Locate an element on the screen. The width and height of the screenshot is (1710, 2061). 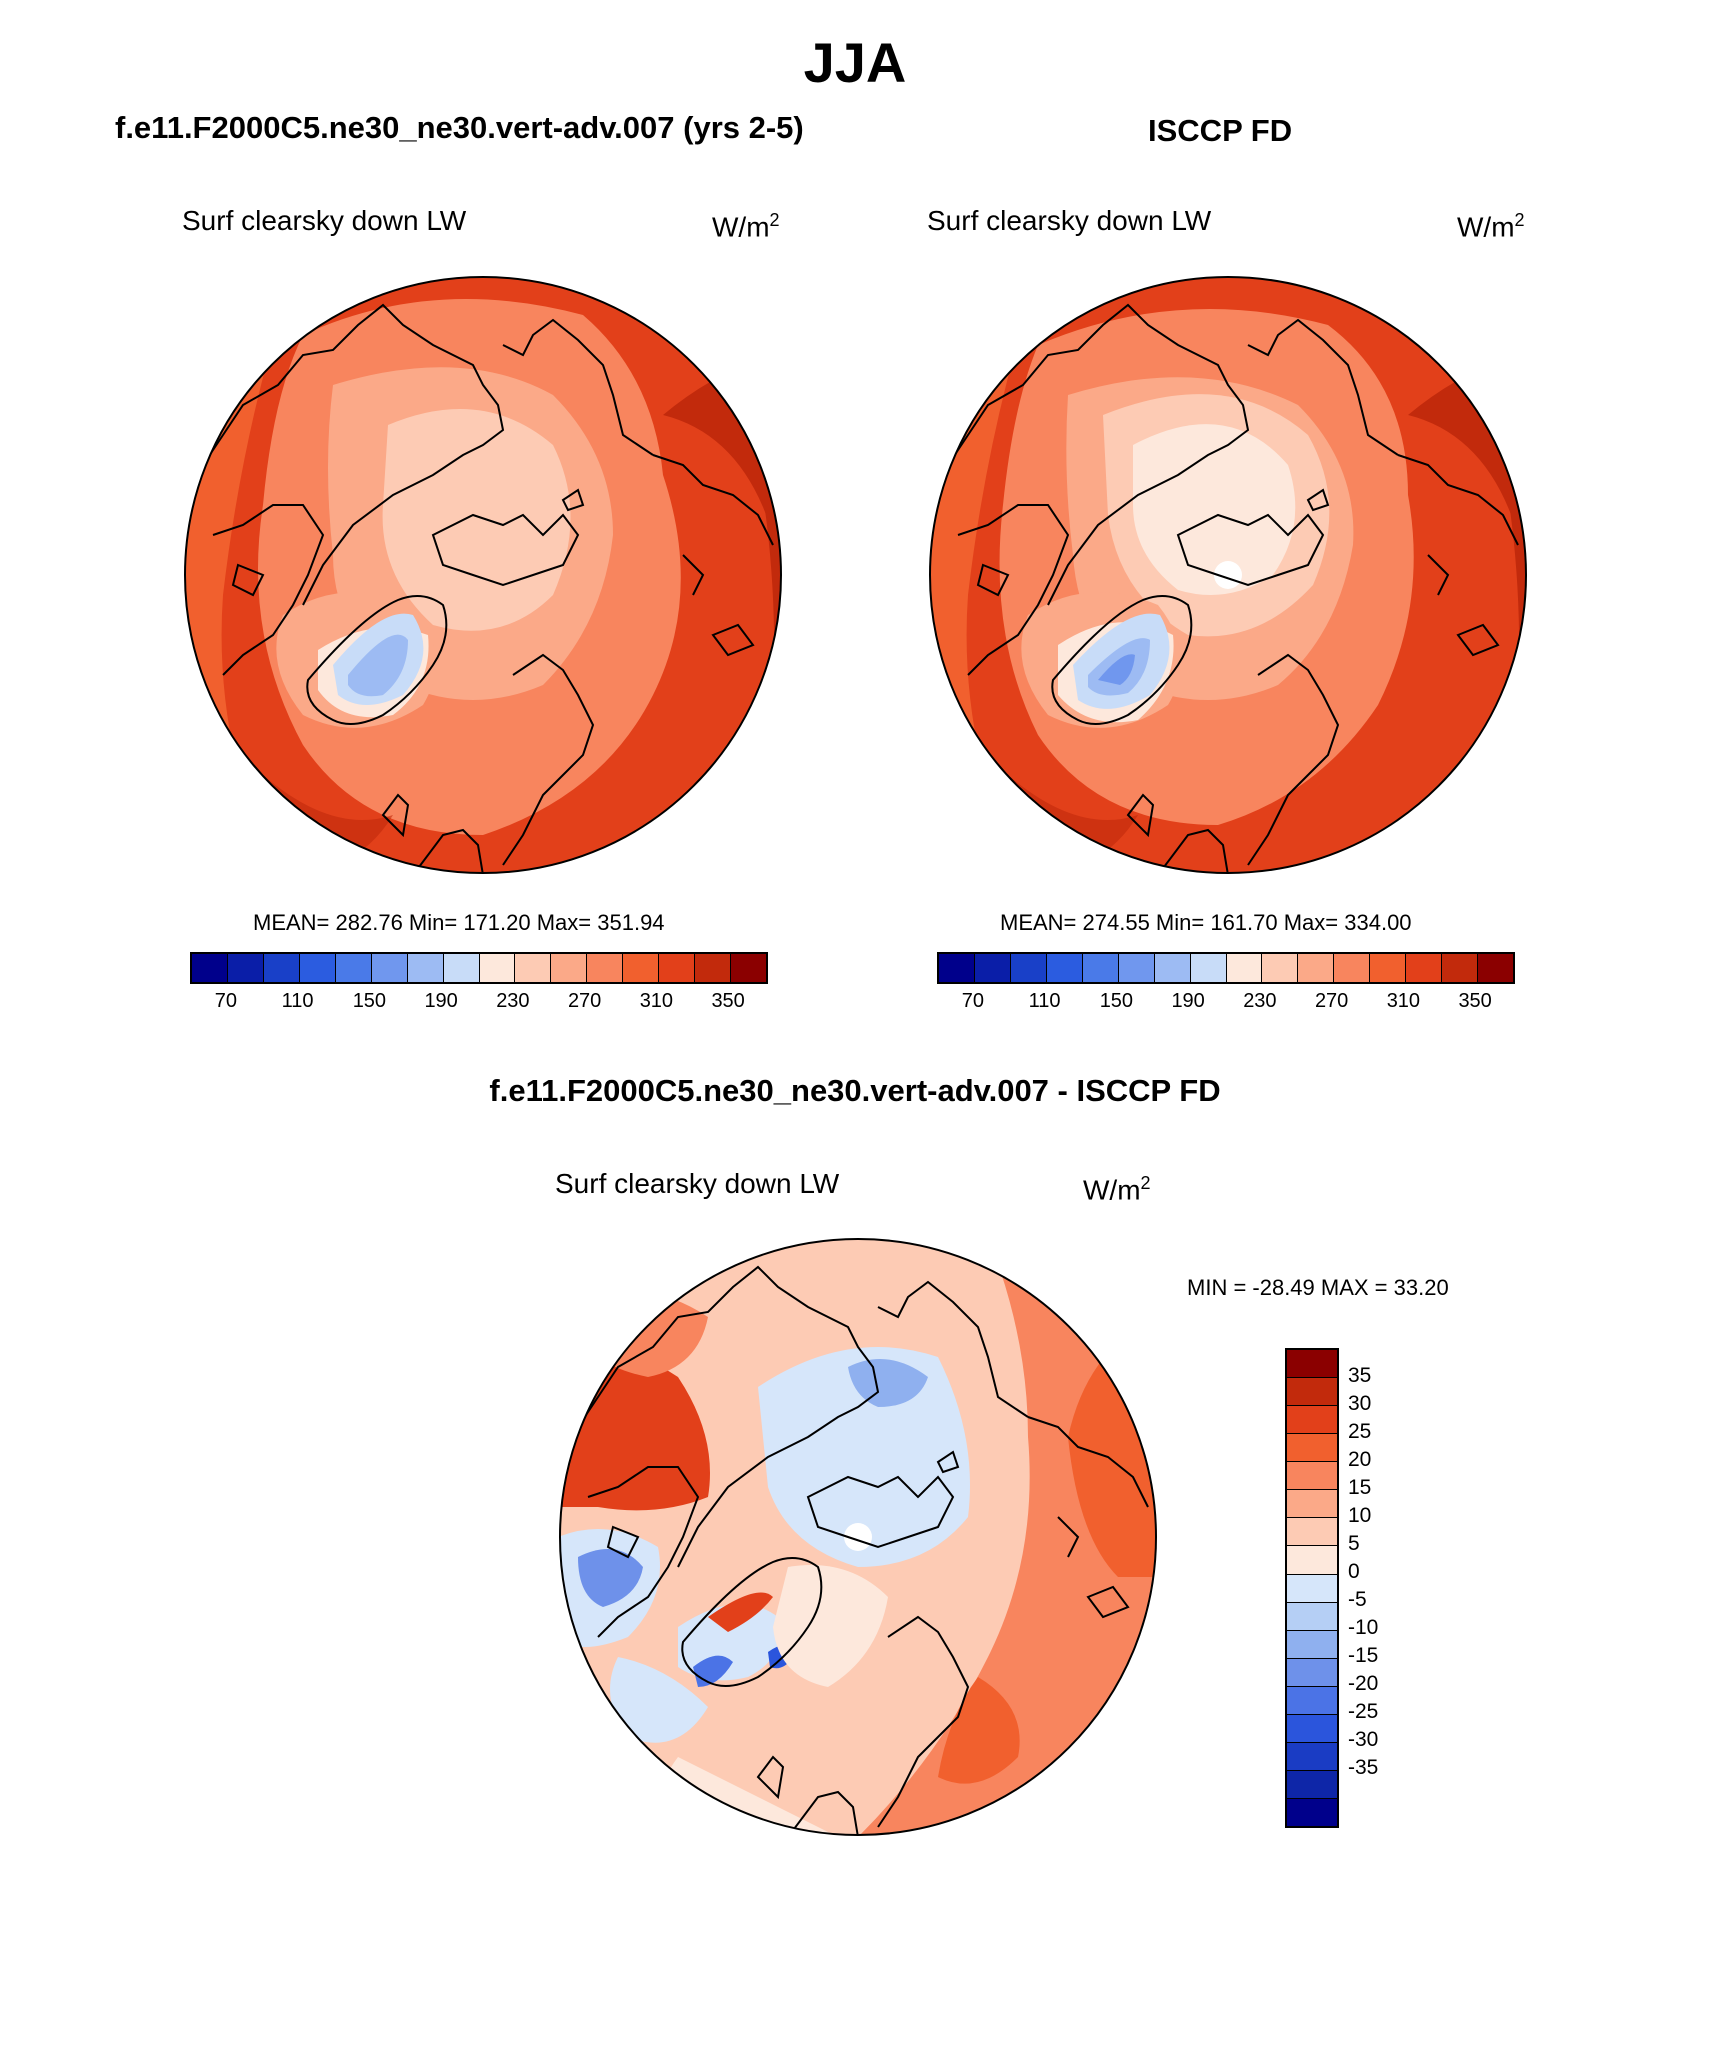
colorbar-tick-label: -5 is located at coordinates (1357, 1599).